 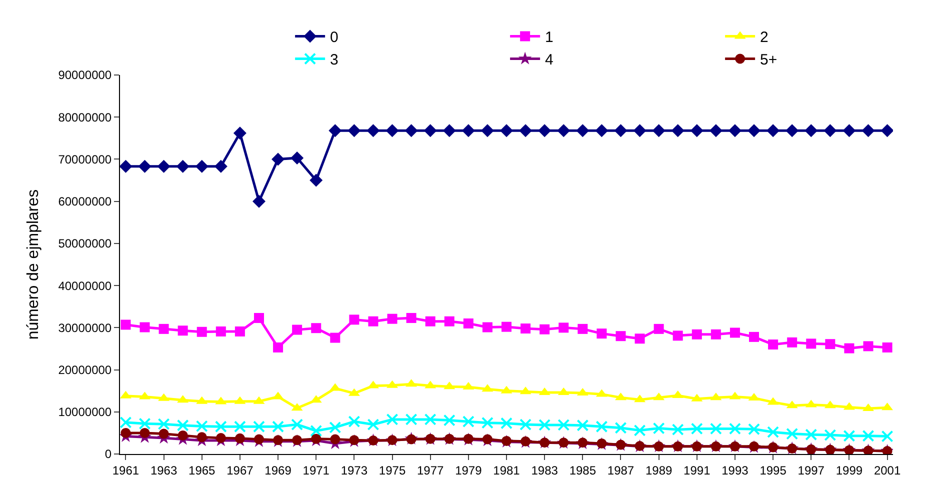 I want to click on legend-label: 3, so click(x=334, y=60).